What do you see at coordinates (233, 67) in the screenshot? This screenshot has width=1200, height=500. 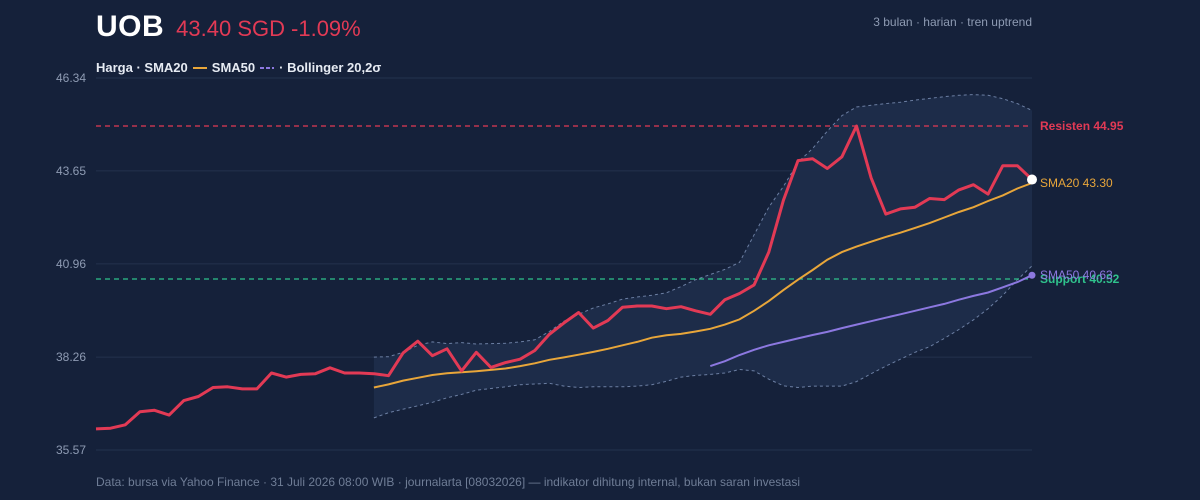 I see `legend-sma50: SMA50` at bounding box center [233, 67].